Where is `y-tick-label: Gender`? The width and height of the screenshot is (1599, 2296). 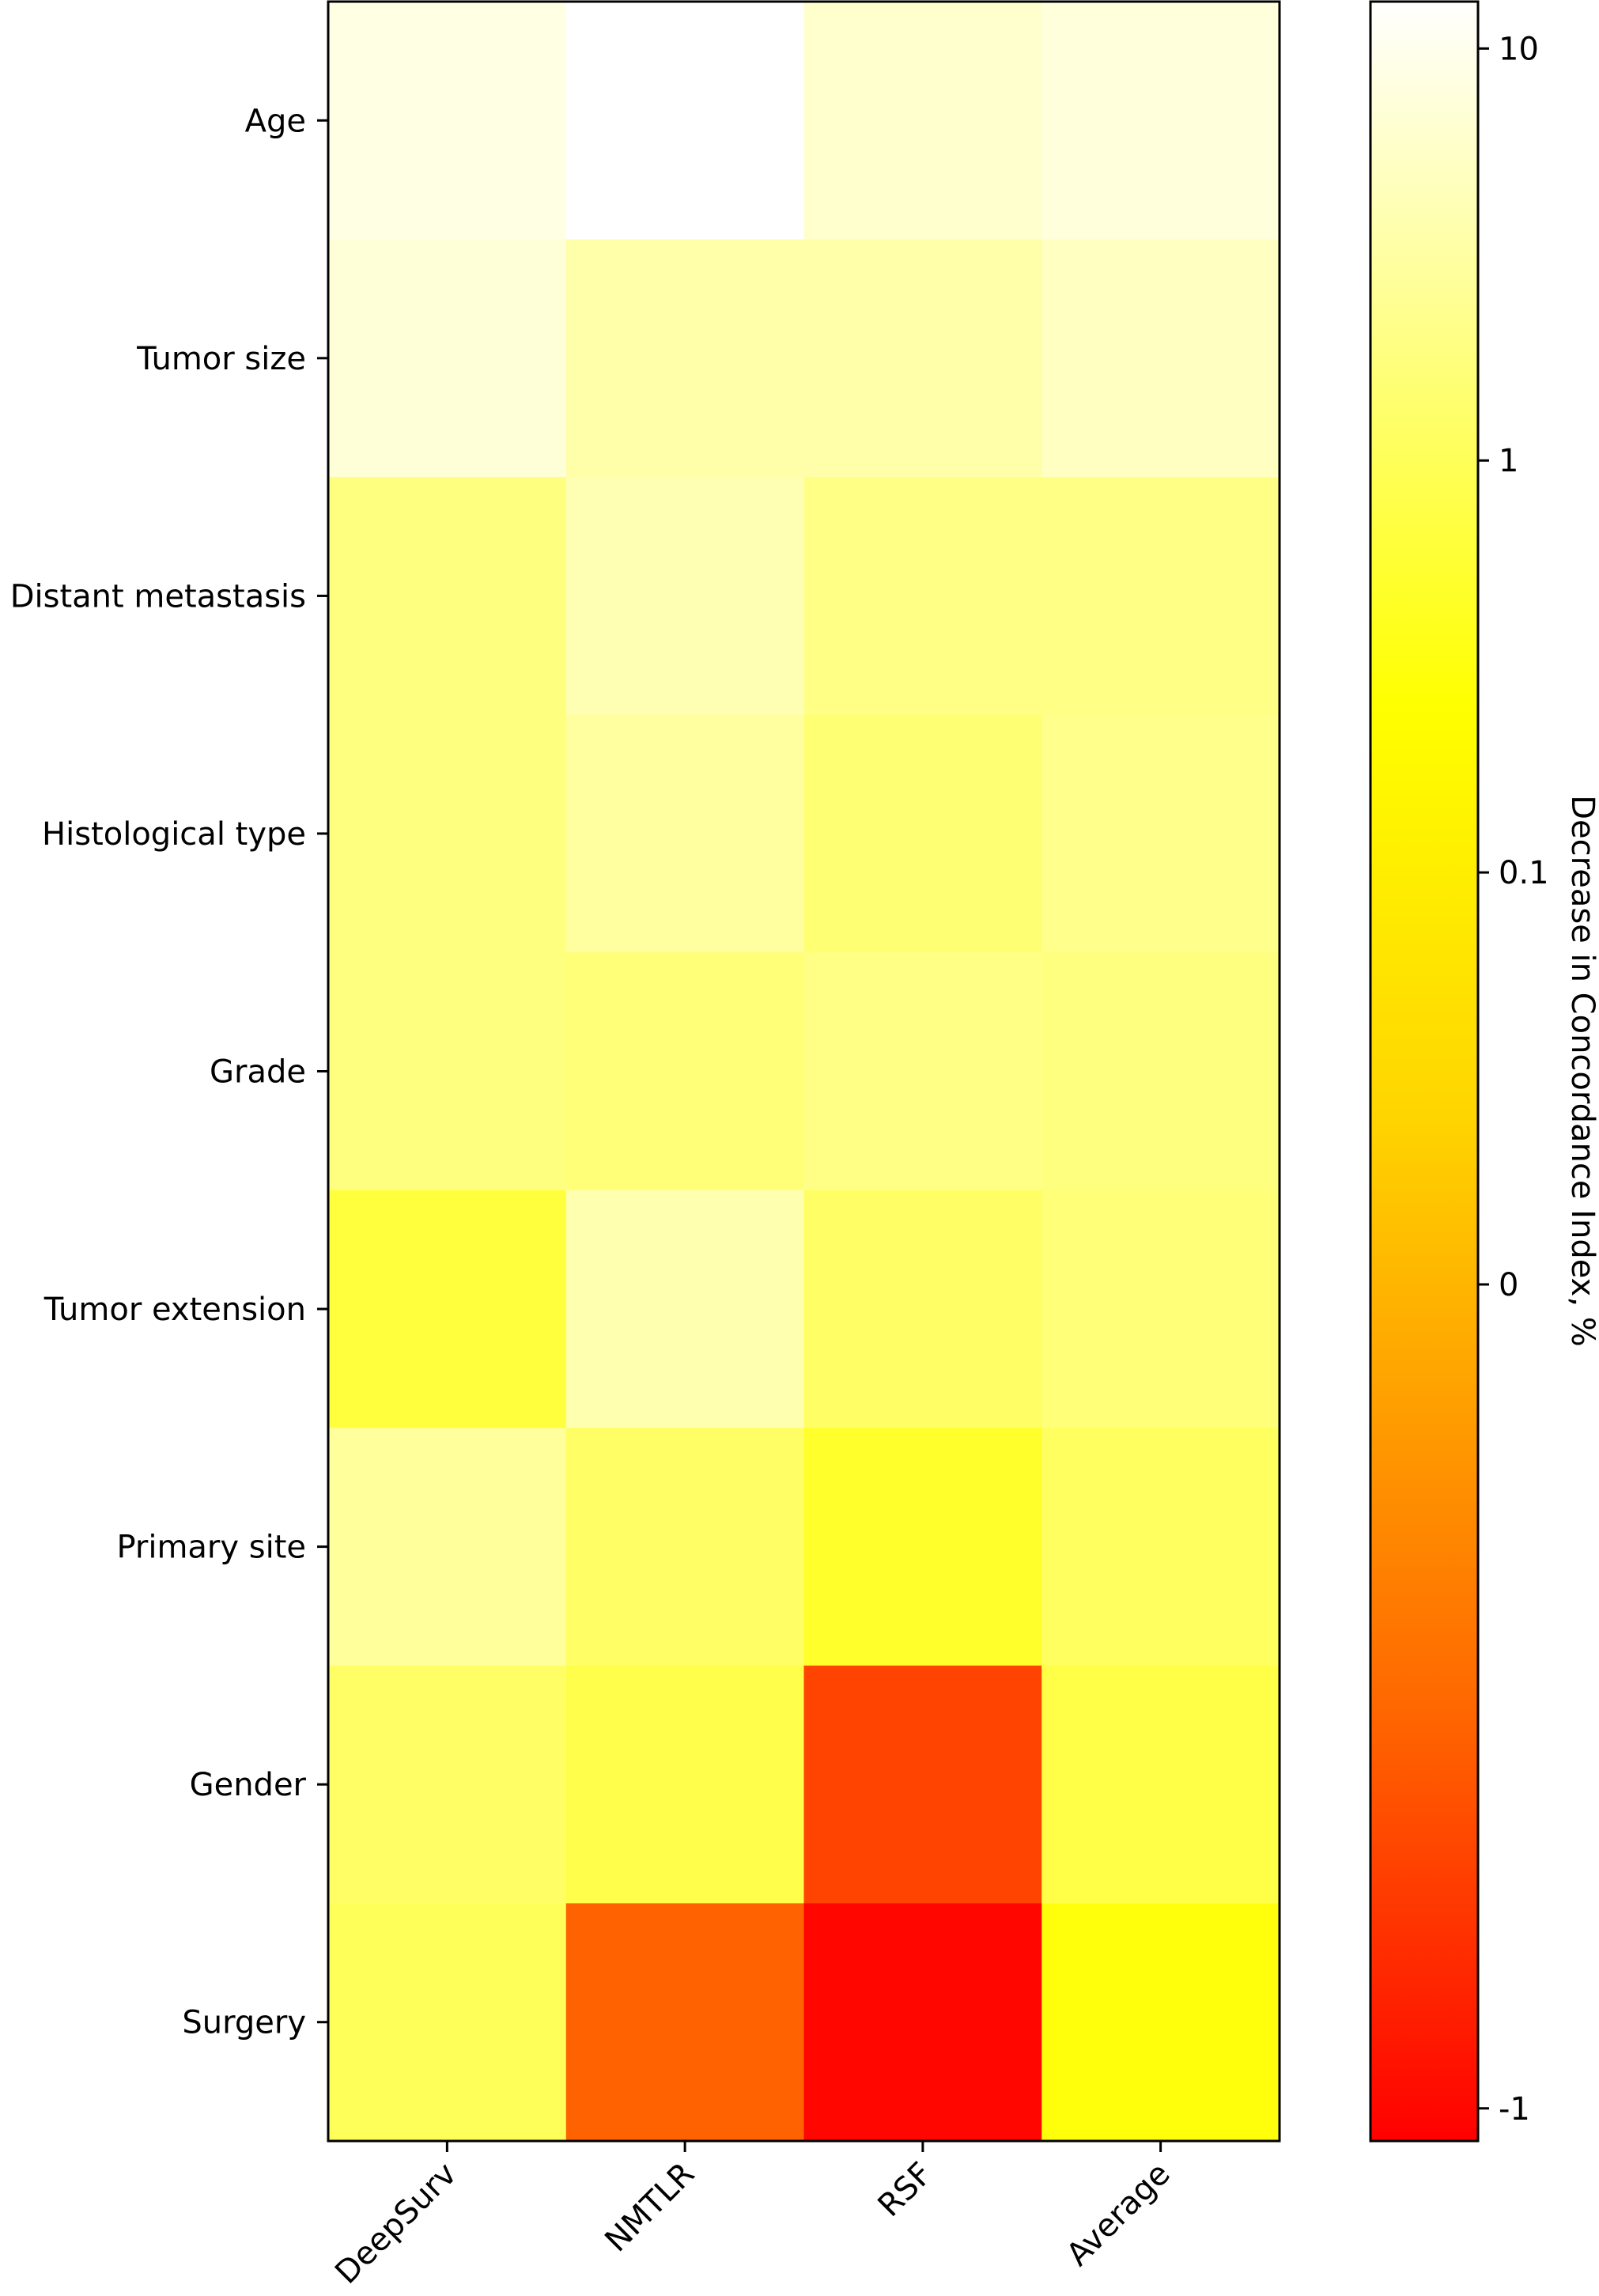
y-tick-label: Gender is located at coordinates (248, 1785).